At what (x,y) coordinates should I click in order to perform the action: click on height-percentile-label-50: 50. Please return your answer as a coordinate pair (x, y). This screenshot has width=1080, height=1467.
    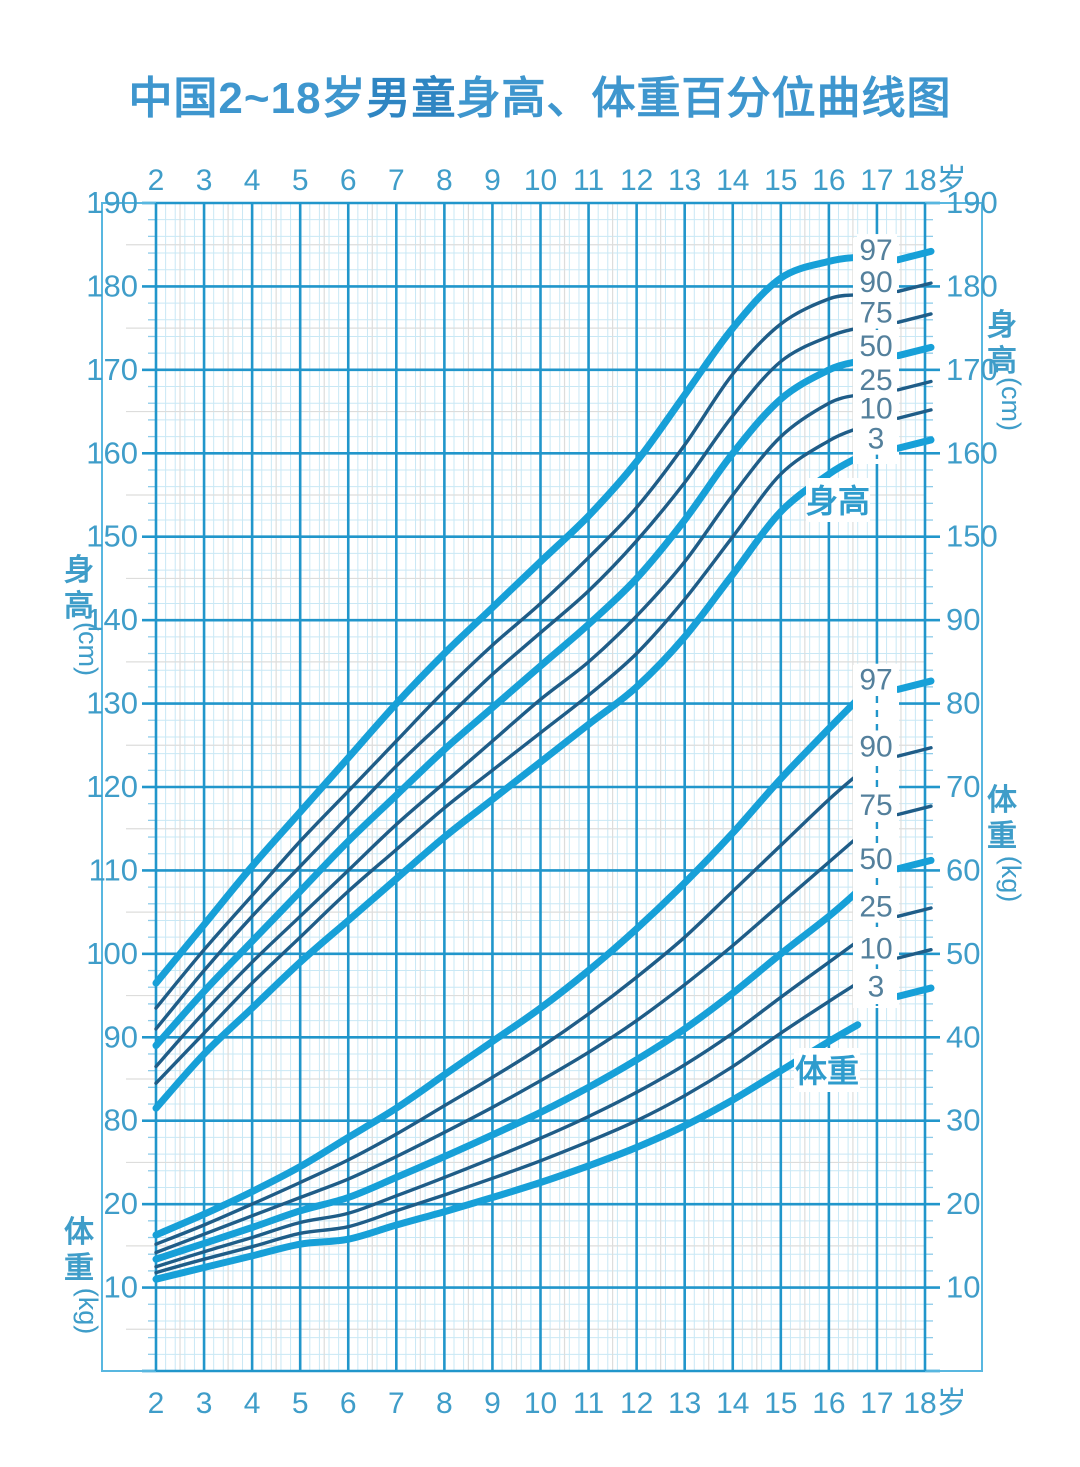
    Looking at the image, I should click on (875, 346).